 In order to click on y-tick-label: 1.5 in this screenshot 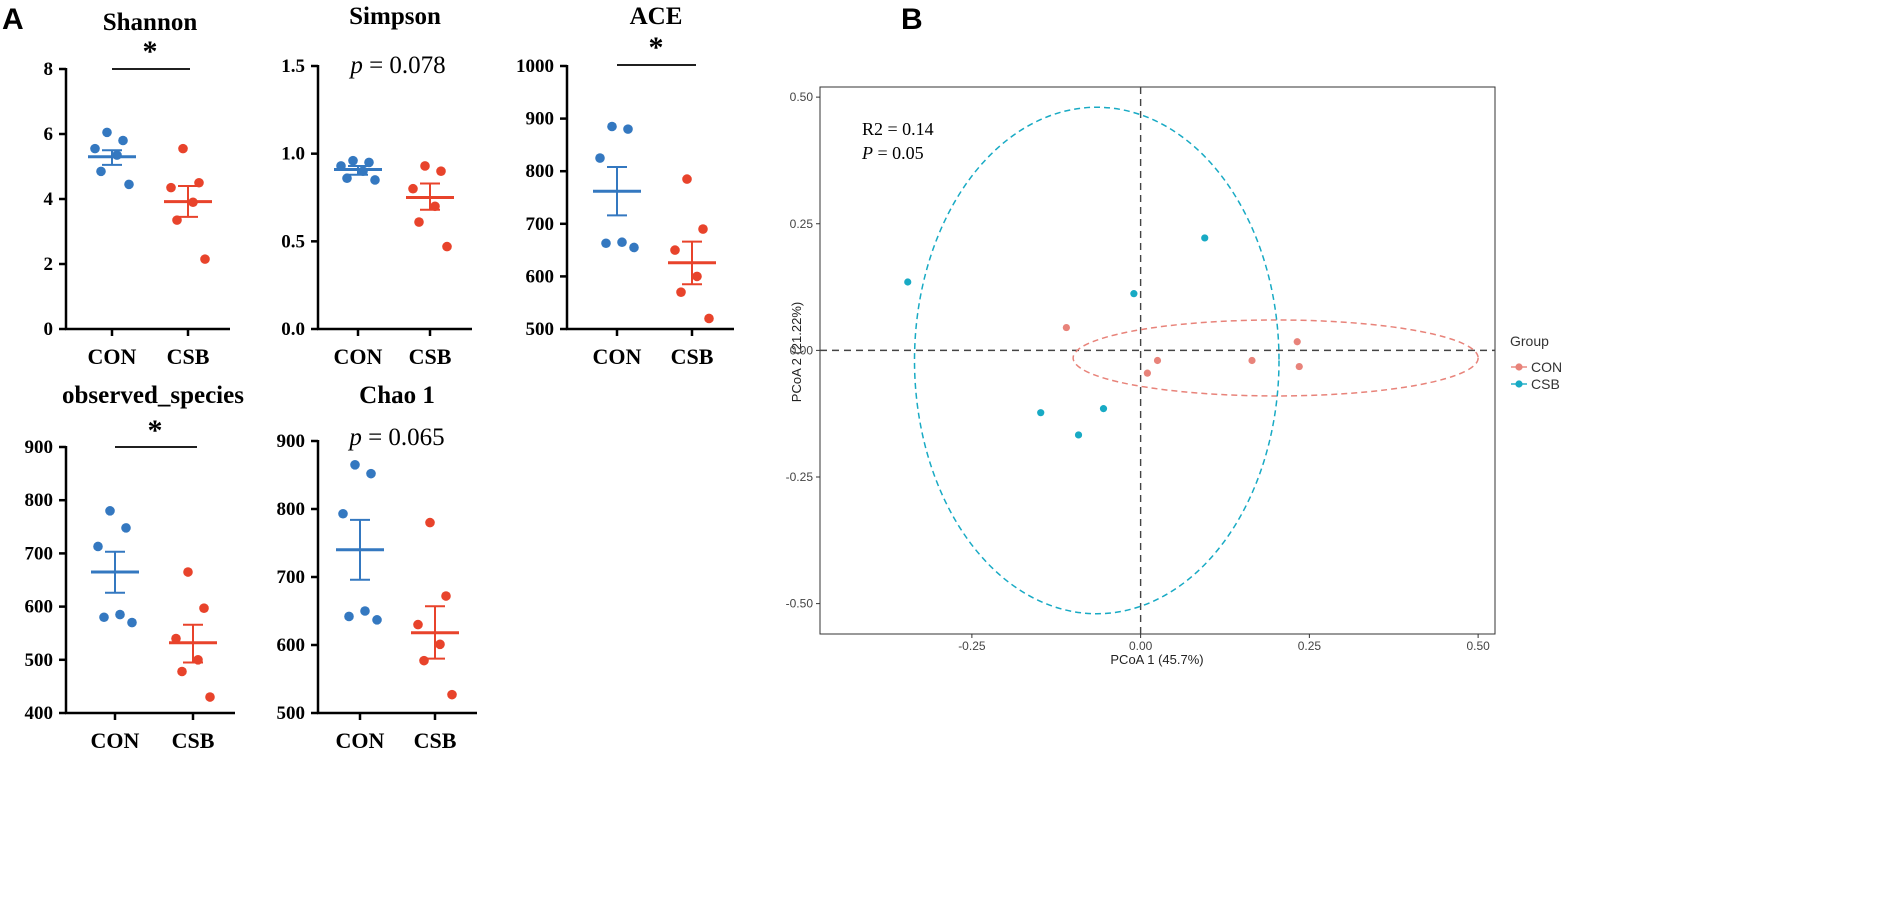, I will do `click(293, 66)`.